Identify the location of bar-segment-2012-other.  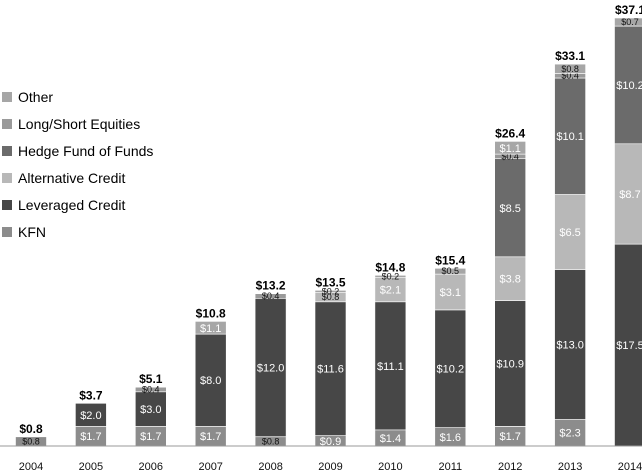
(510, 148).